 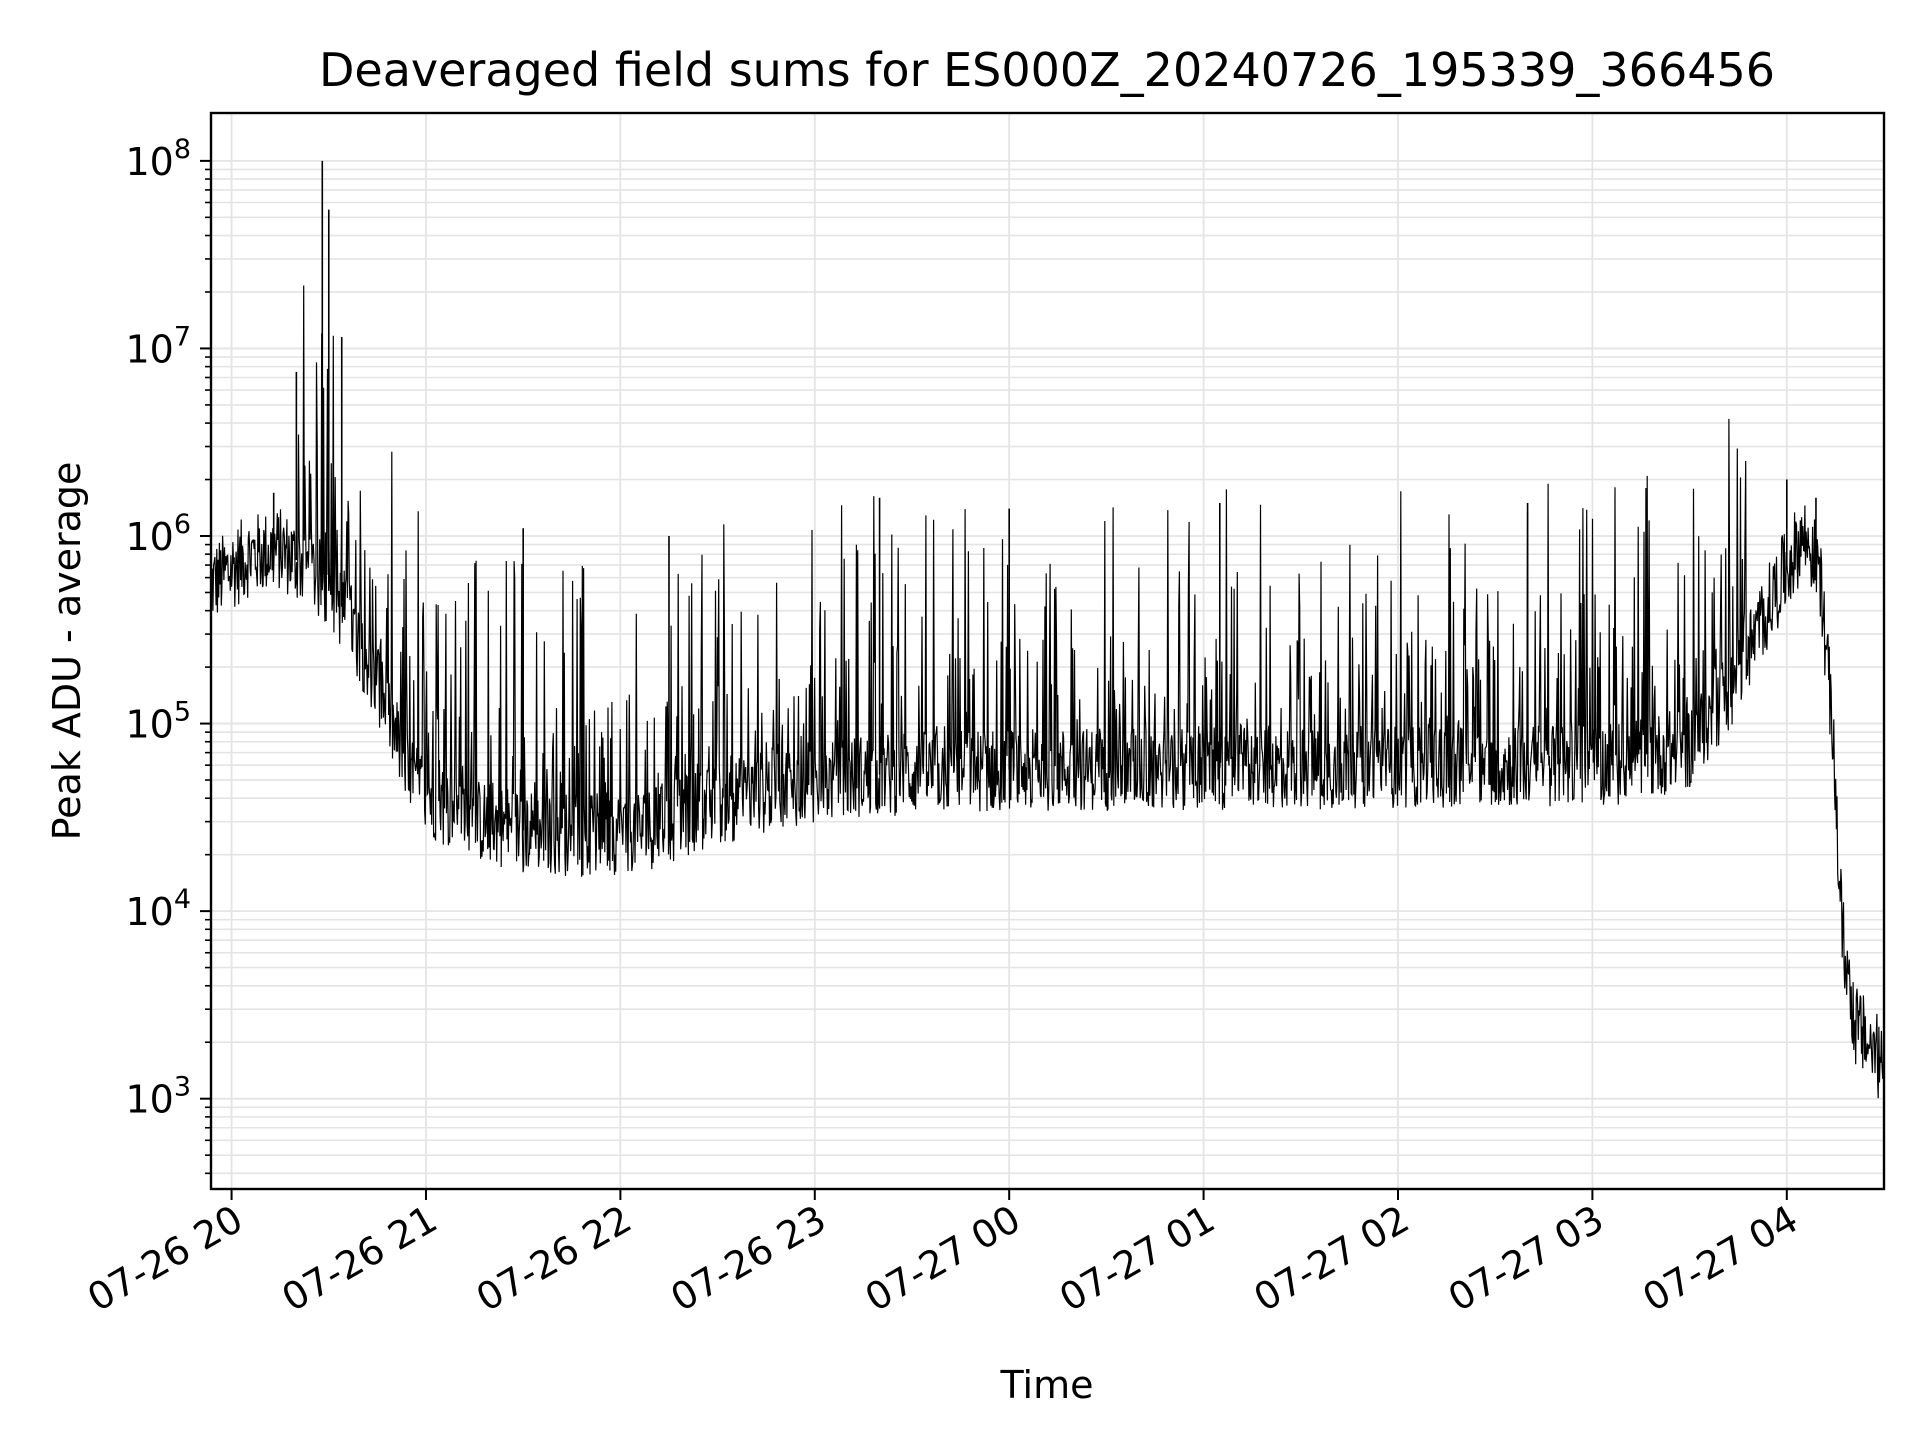 What do you see at coordinates (158, 909) in the screenshot?
I see `y-tick-label: 104` at bounding box center [158, 909].